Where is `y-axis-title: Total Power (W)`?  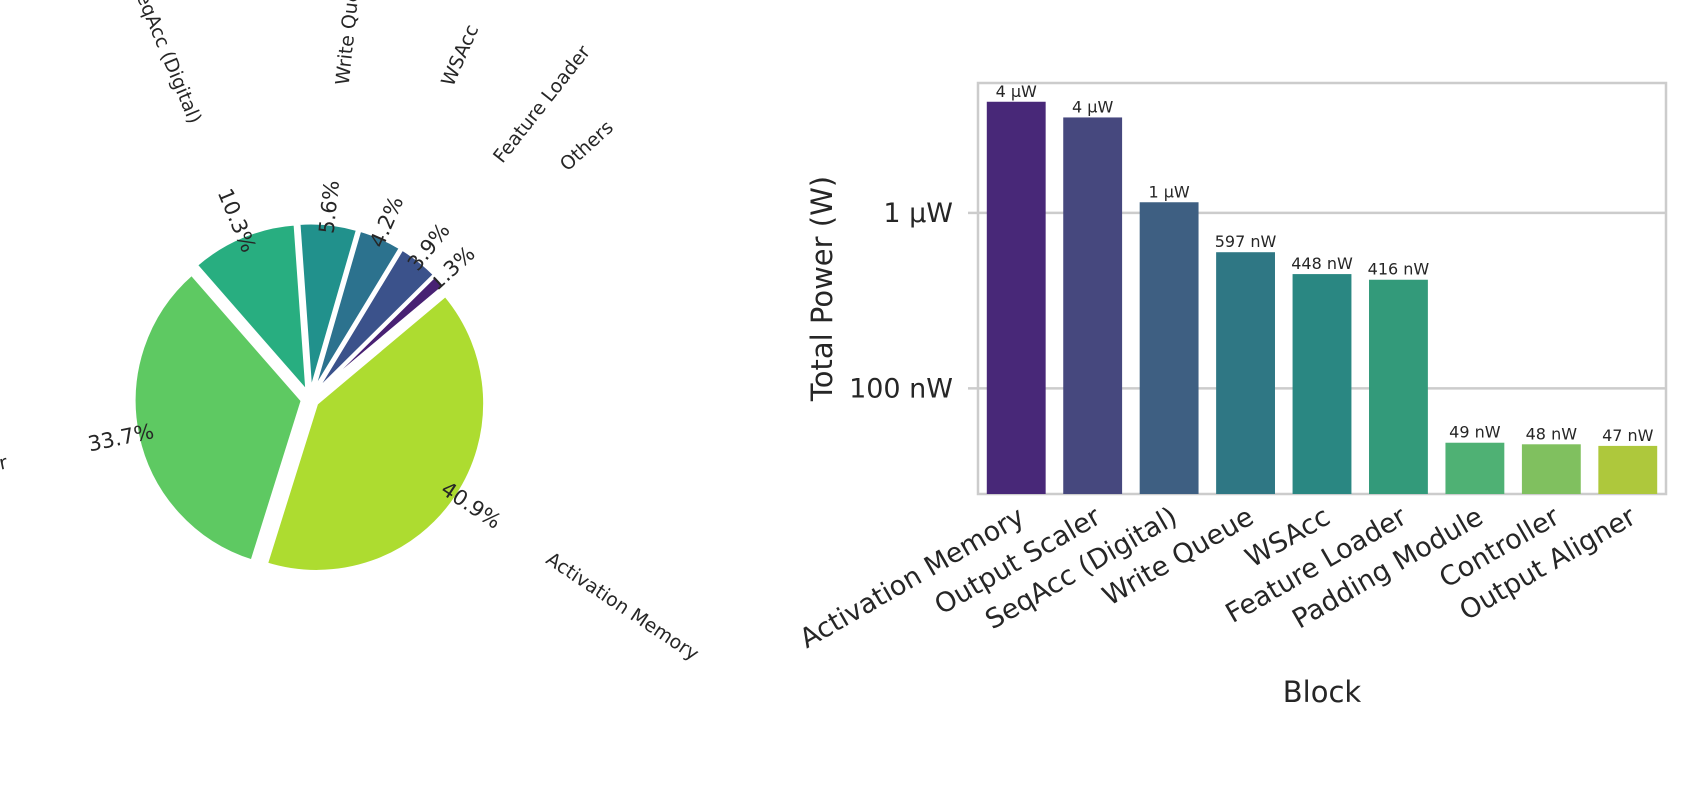
y-axis-title: Total Power (W) is located at coordinates (822, 289).